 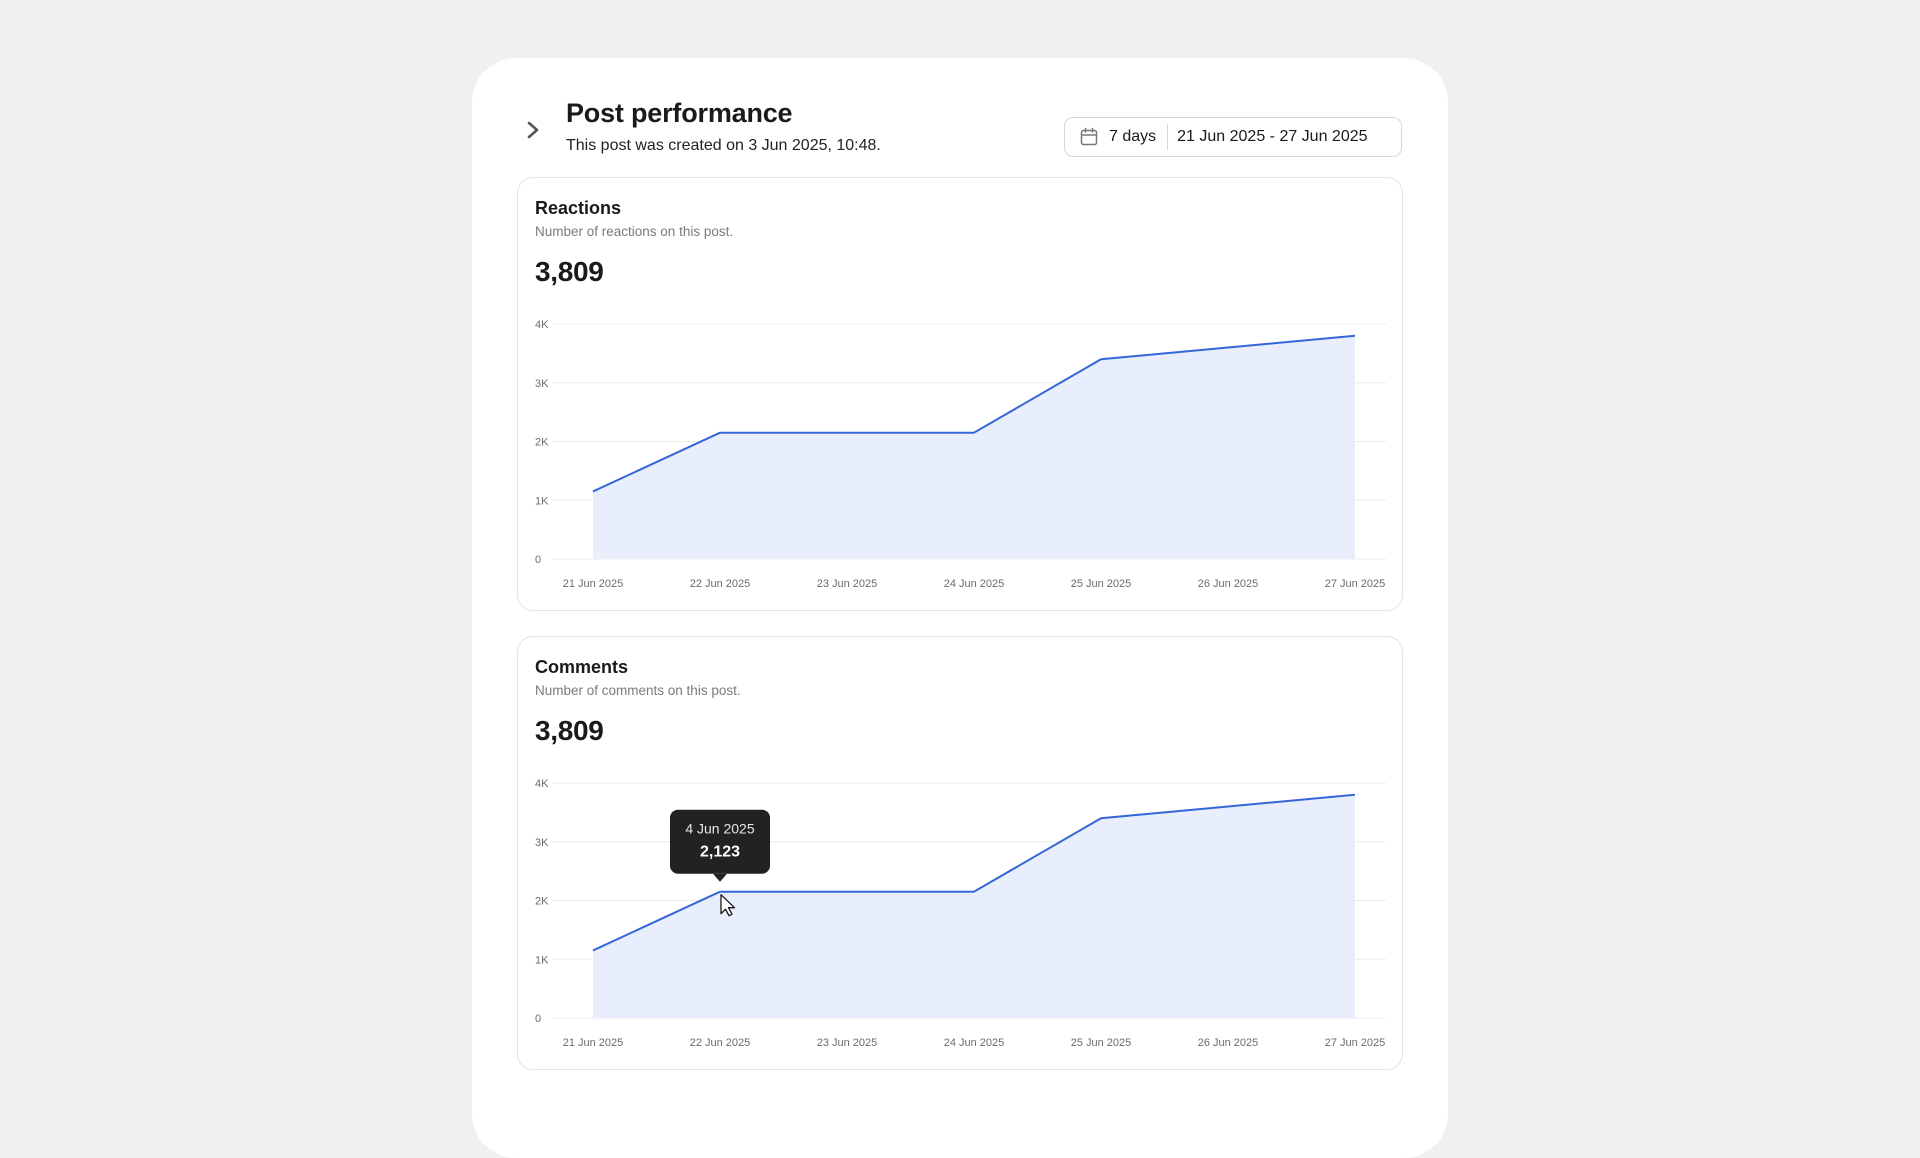 What do you see at coordinates (720, 852) in the screenshot?
I see `tooltip-value: 2,123` at bounding box center [720, 852].